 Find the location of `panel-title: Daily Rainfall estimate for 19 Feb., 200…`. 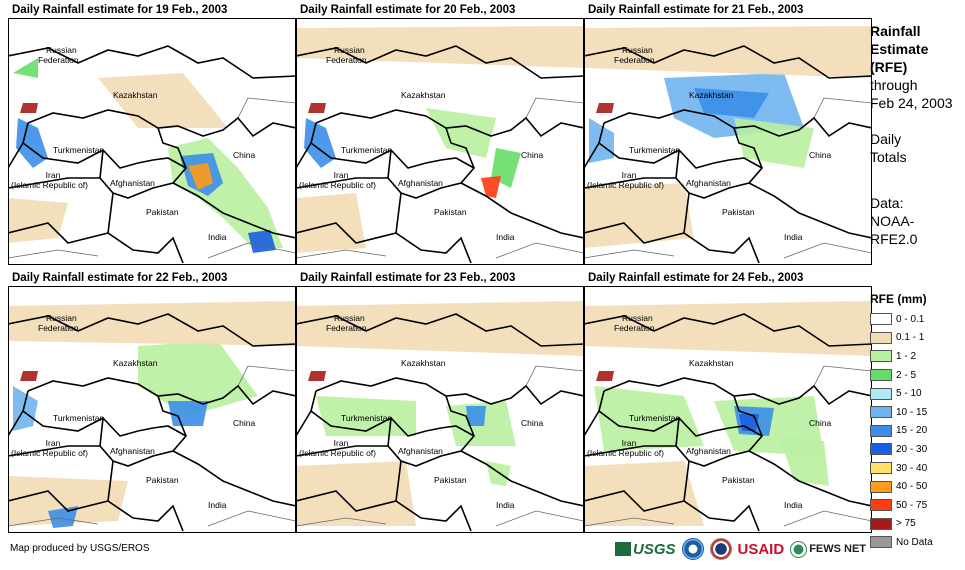

panel-title: Daily Rainfall estimate for 19 Feb., 200… is located at coordinates (120, 10).